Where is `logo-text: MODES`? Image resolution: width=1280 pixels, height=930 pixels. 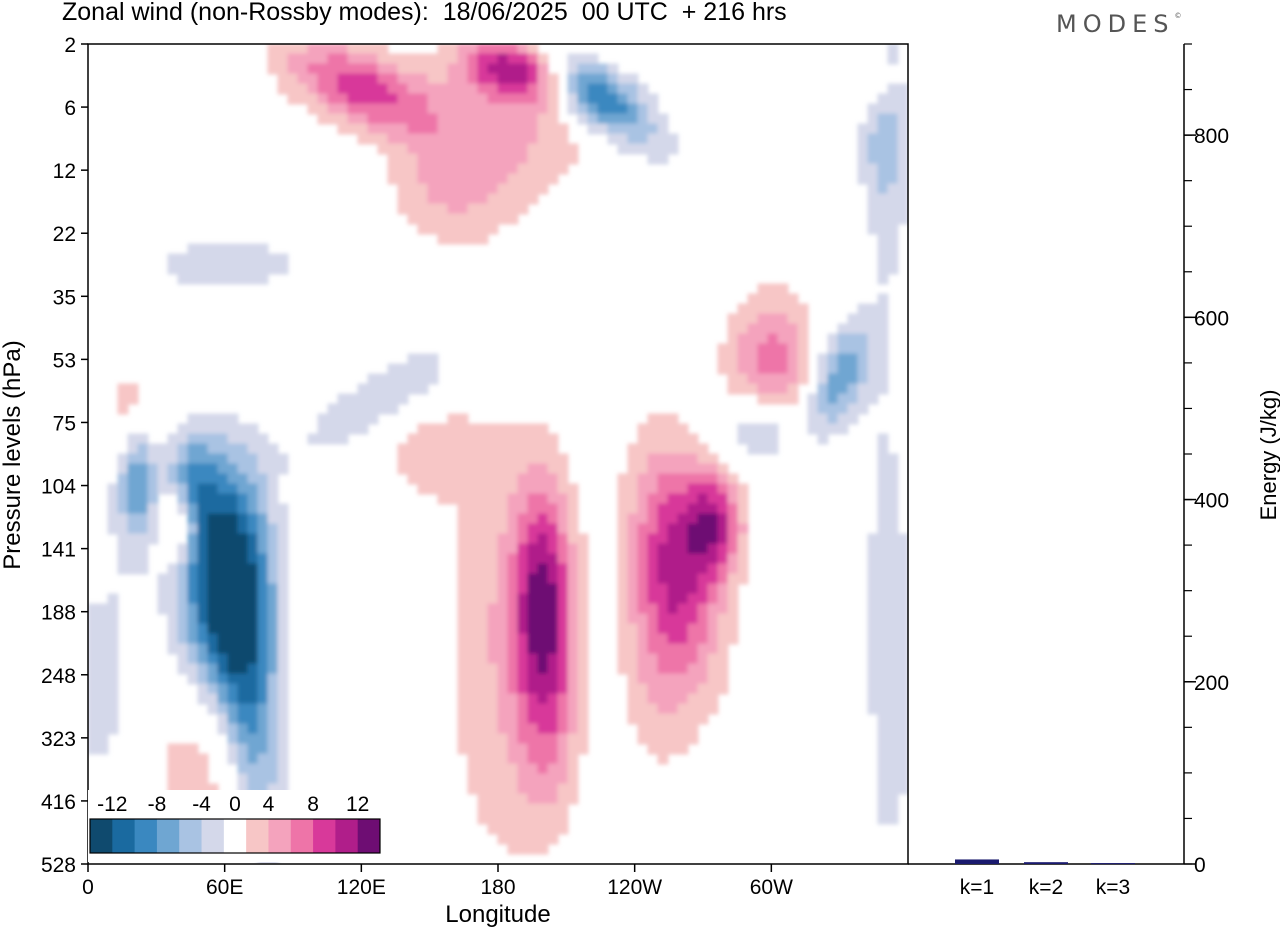
logo-text: MODES is located at coordinates (1115, 24).